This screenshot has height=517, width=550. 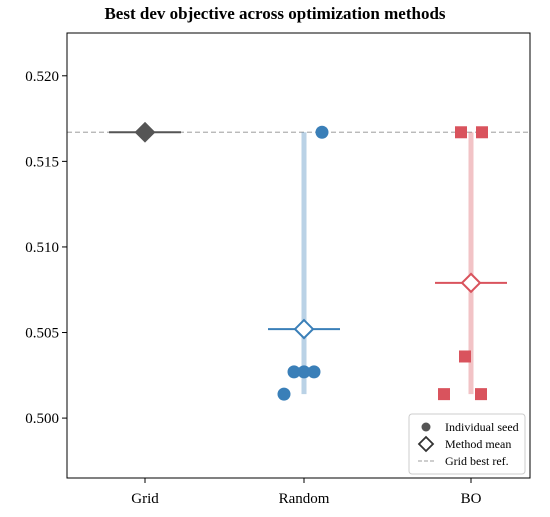 I want to click on legend-dot-icon, so click(x=426, y=427).